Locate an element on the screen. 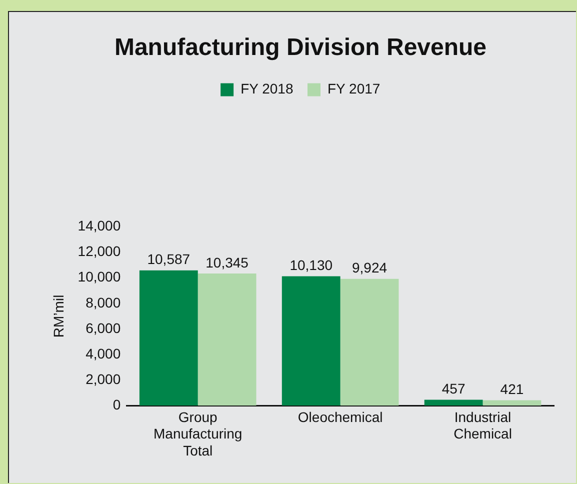  y-tick-label: 6,000 is located at coordinates (103, 328).